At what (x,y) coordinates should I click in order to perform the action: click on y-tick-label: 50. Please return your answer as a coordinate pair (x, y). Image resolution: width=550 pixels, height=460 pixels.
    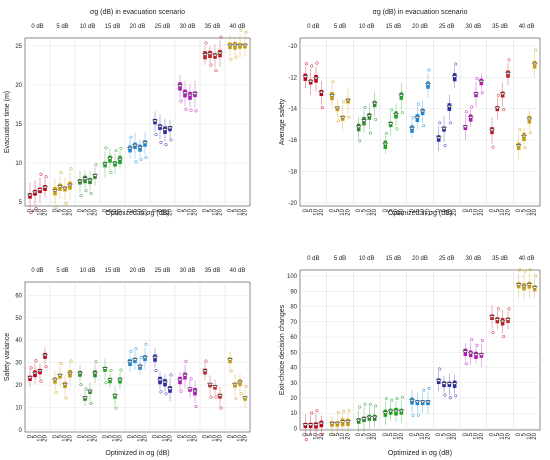
    Looking at the image, I should click on (18, 319).